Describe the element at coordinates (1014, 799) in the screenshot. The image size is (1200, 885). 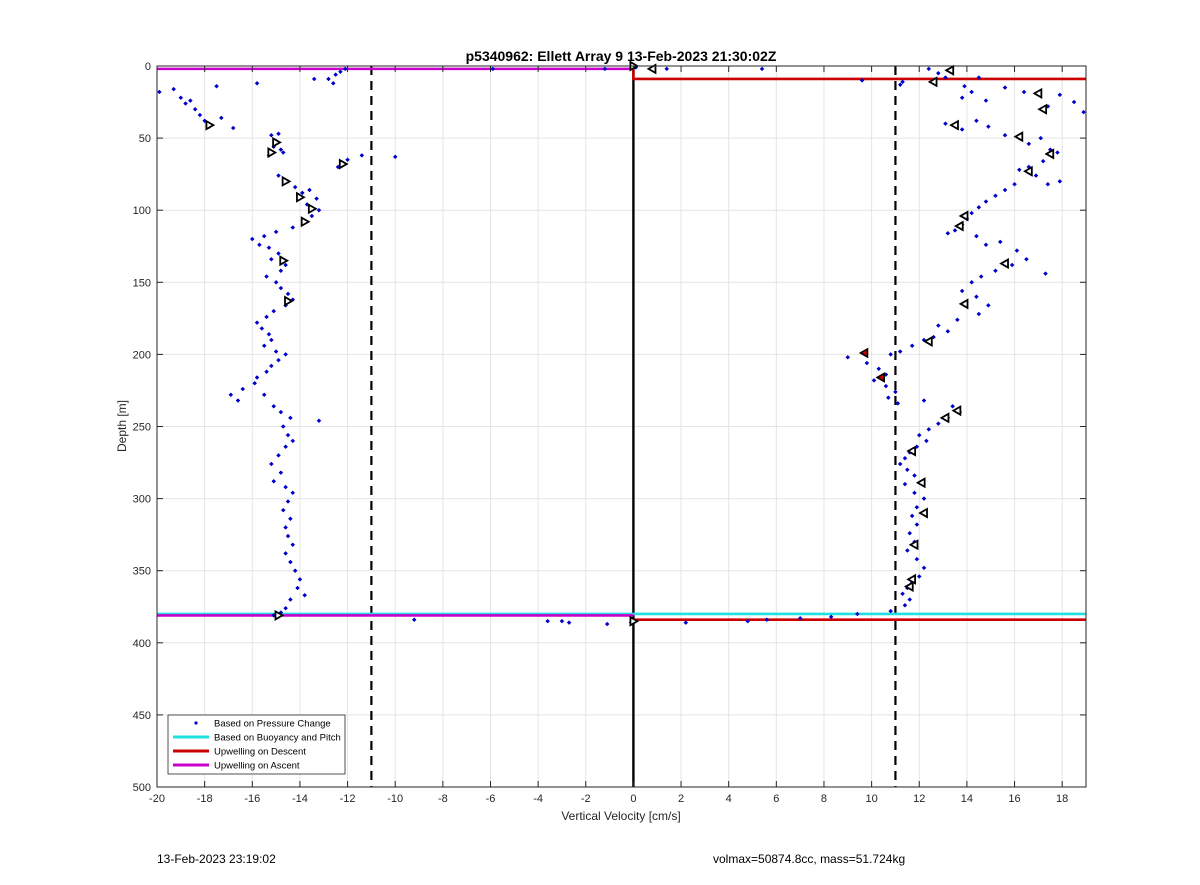
I see `x-tick-label: 16` at that location.